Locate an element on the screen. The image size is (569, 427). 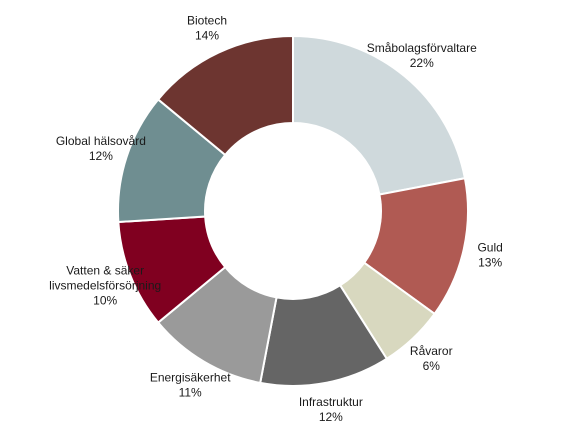
category-label: Biotech is located at coordinates (207, 21).